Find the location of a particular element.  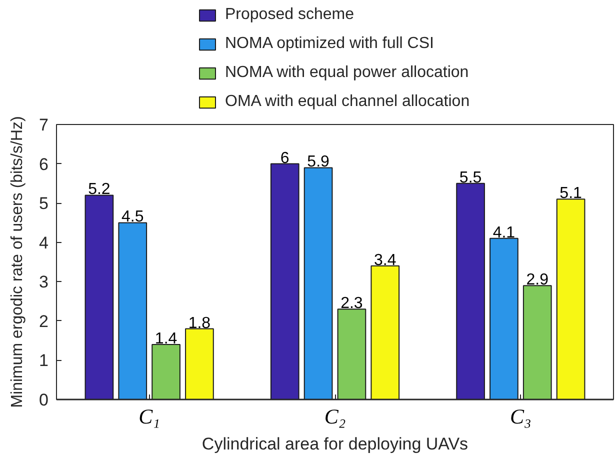

data-label: 5.9 is located at coordinates (318, 162).